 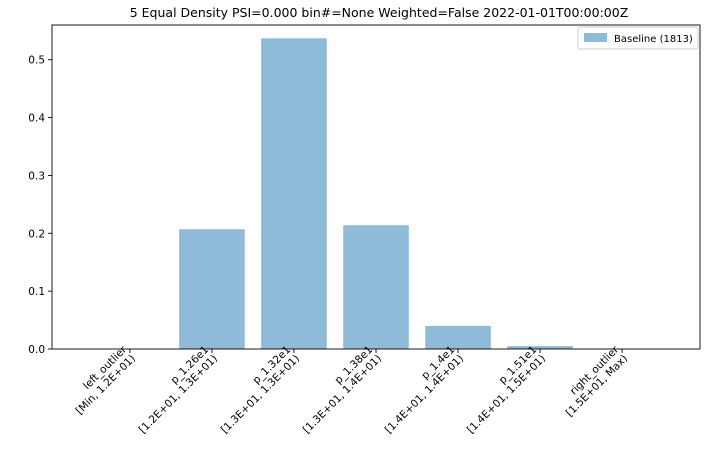 I want to click on legend: Baseline (1813), so click(x=638, y=38).